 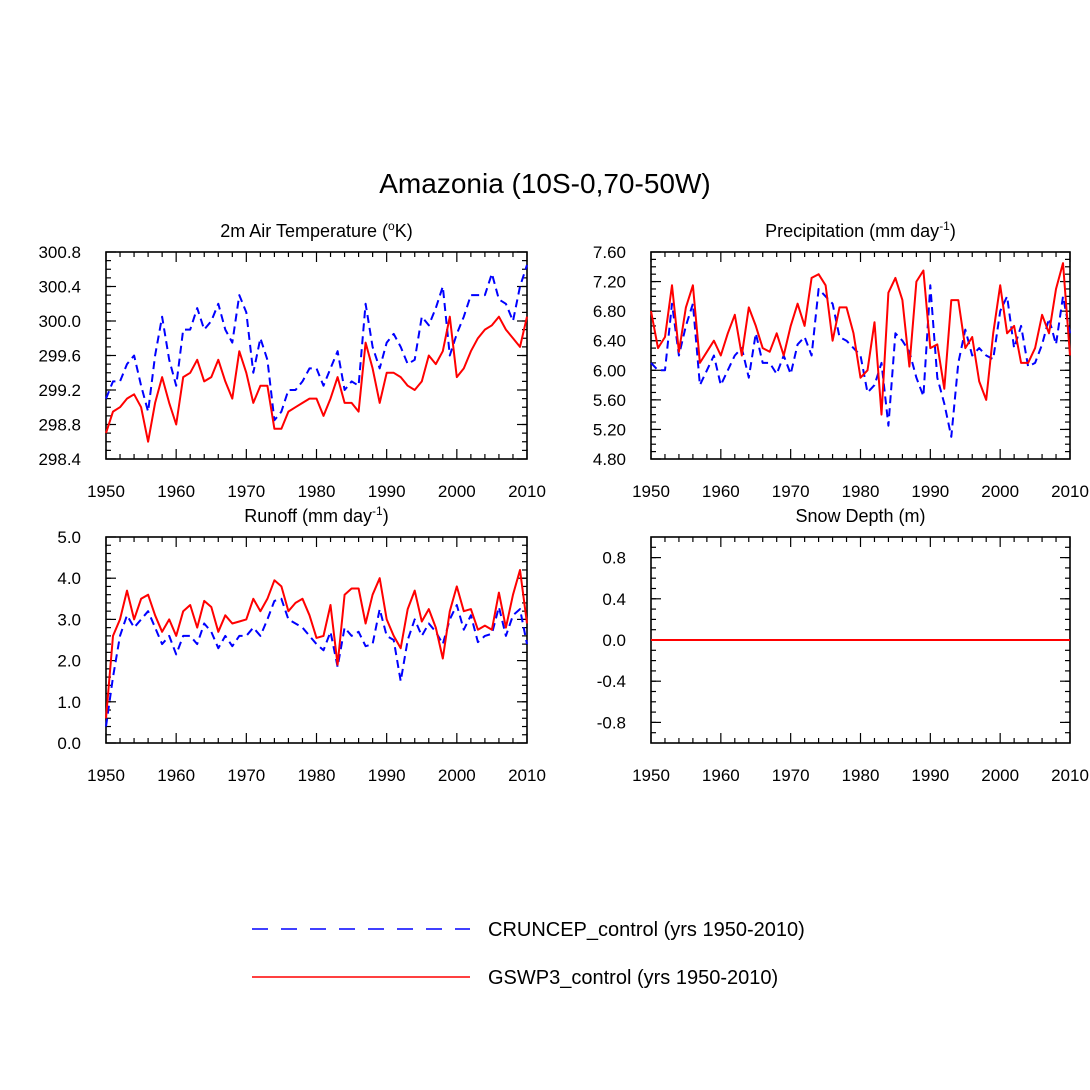 I want to click on legend-label-gswp3: GSWP3_control (yrs 1950-2010), so click(x=633, y=978).